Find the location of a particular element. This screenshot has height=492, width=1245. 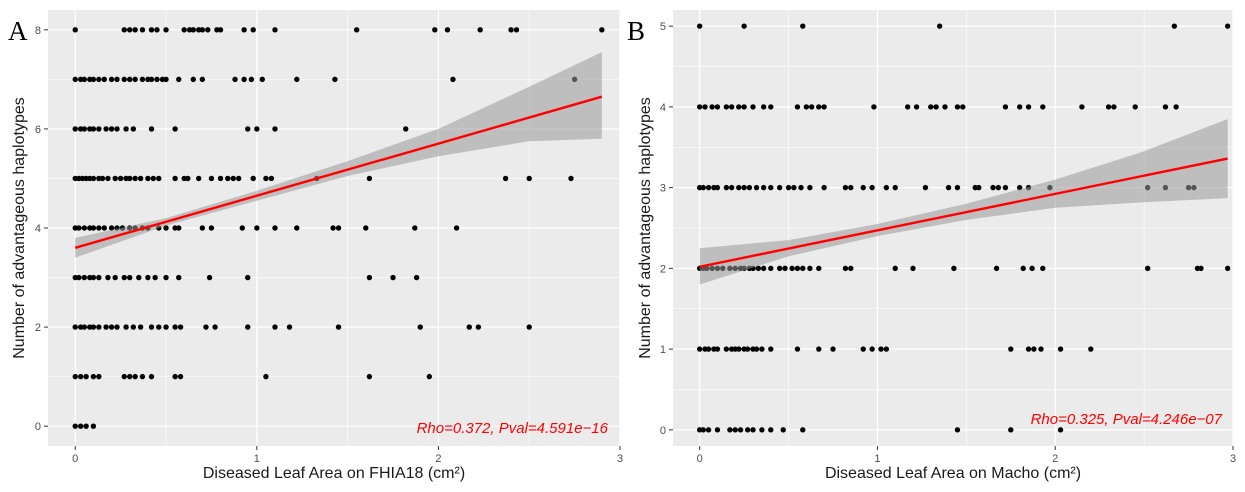

y-tick-label: 5 is located at coordinates (663, 27).